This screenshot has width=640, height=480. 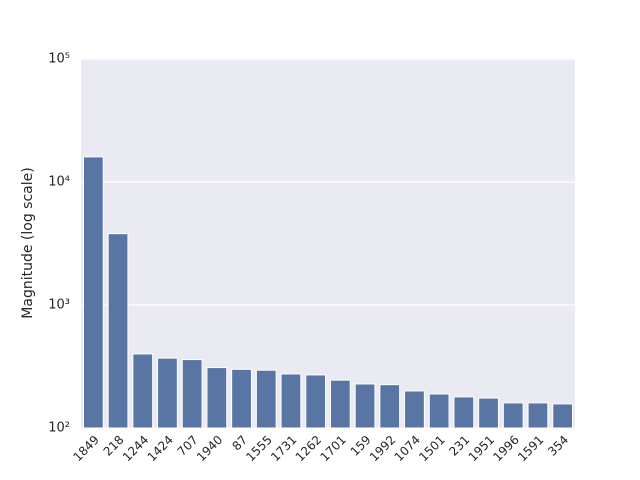 What do you see at coordinates (59, 182) in the screenshot?
I see `y-tick-label: 10⁴` at bounding box center [59, 182].